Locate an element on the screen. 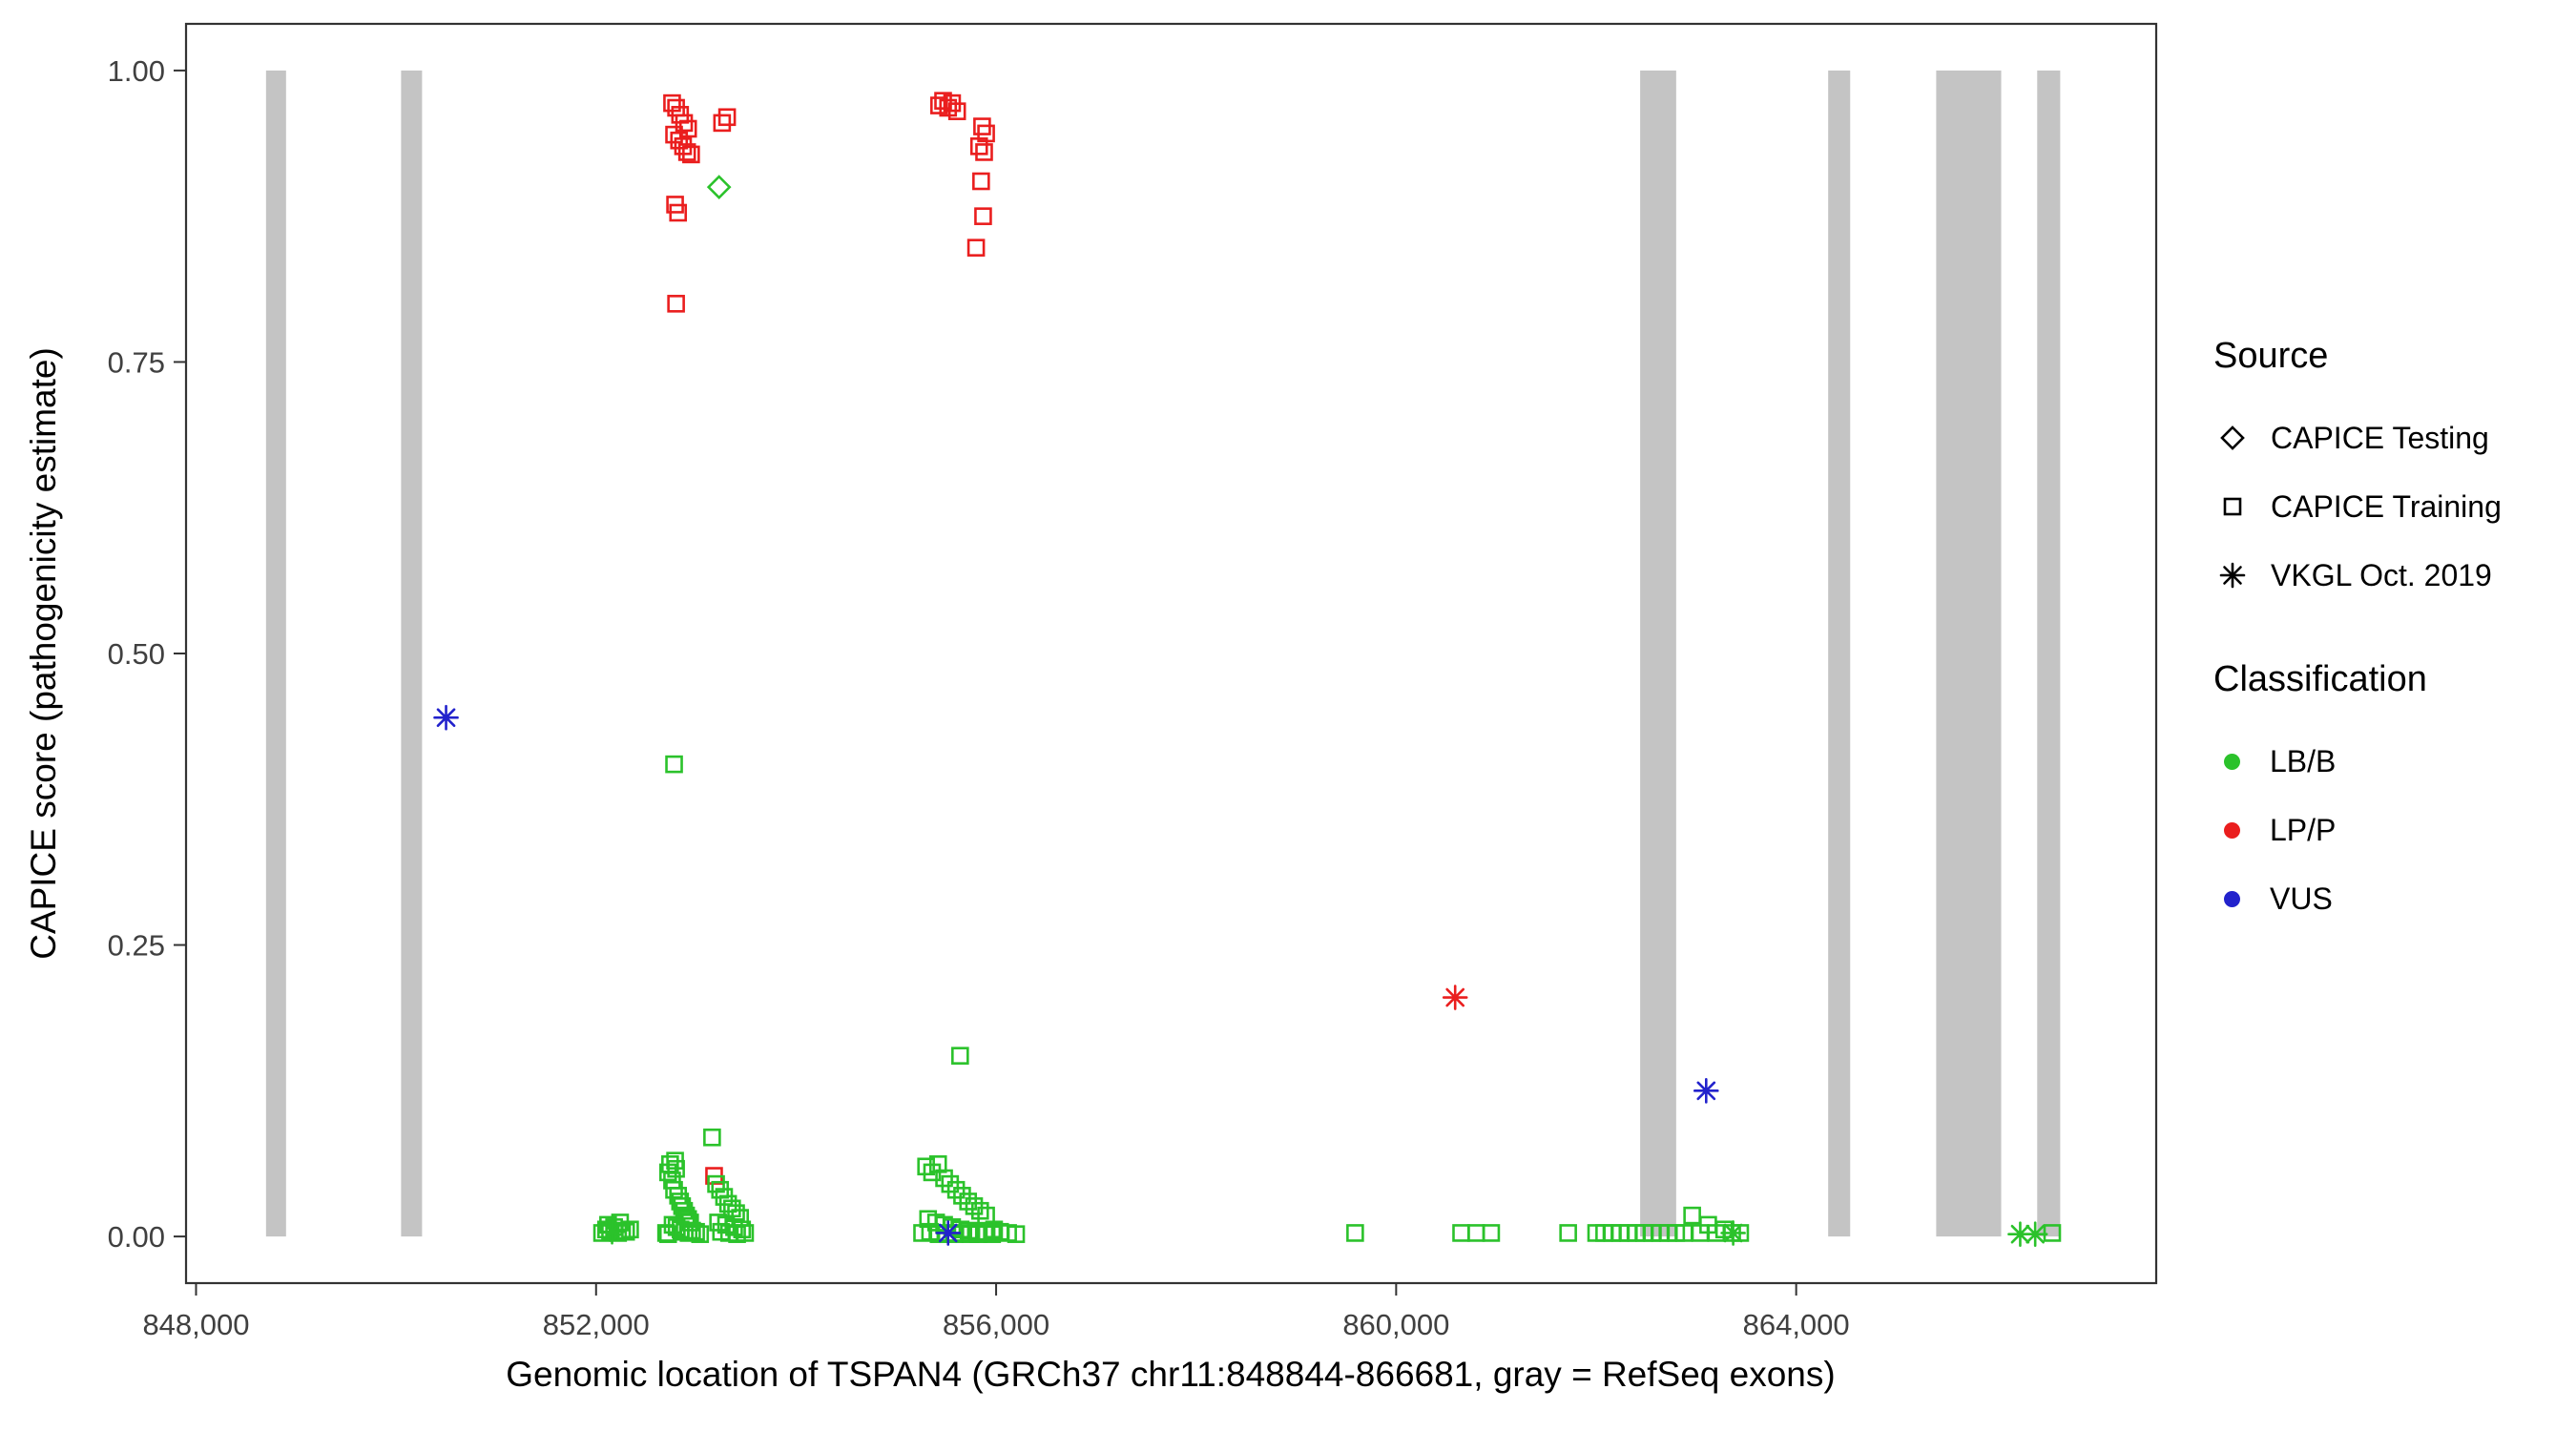 This screenshot has width=2576, height=1431. y-tick-label: 0.50 is located at coordinates (136, 654).